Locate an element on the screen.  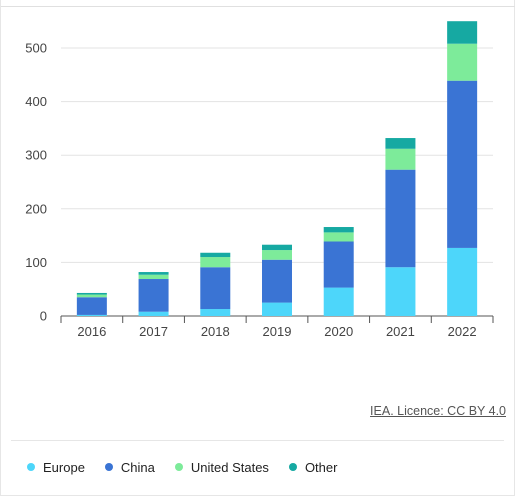
legend-item-united-states: United States is located at coordinates (221, 467).